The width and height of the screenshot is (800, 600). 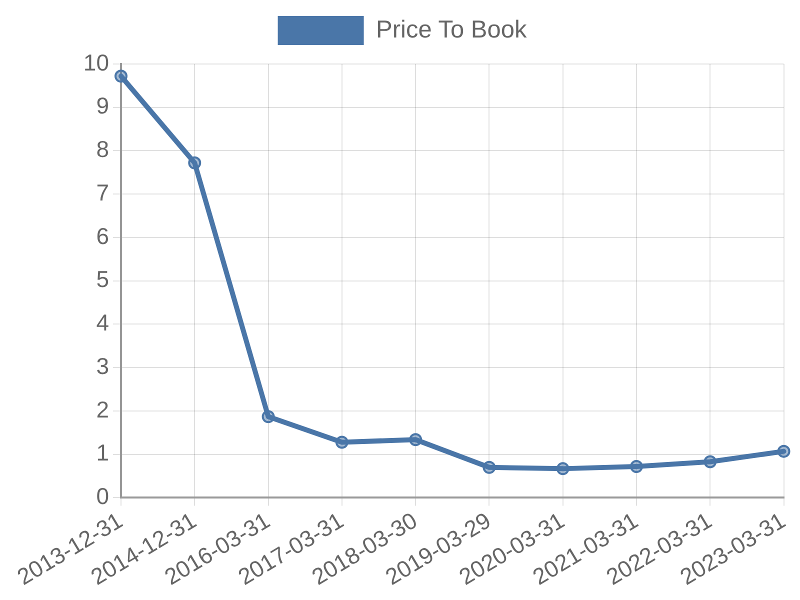 What do you see at coordinates (96, 62) in the screenshot?
I see `y-tick-label: 10` at bounding box center [96, 62].